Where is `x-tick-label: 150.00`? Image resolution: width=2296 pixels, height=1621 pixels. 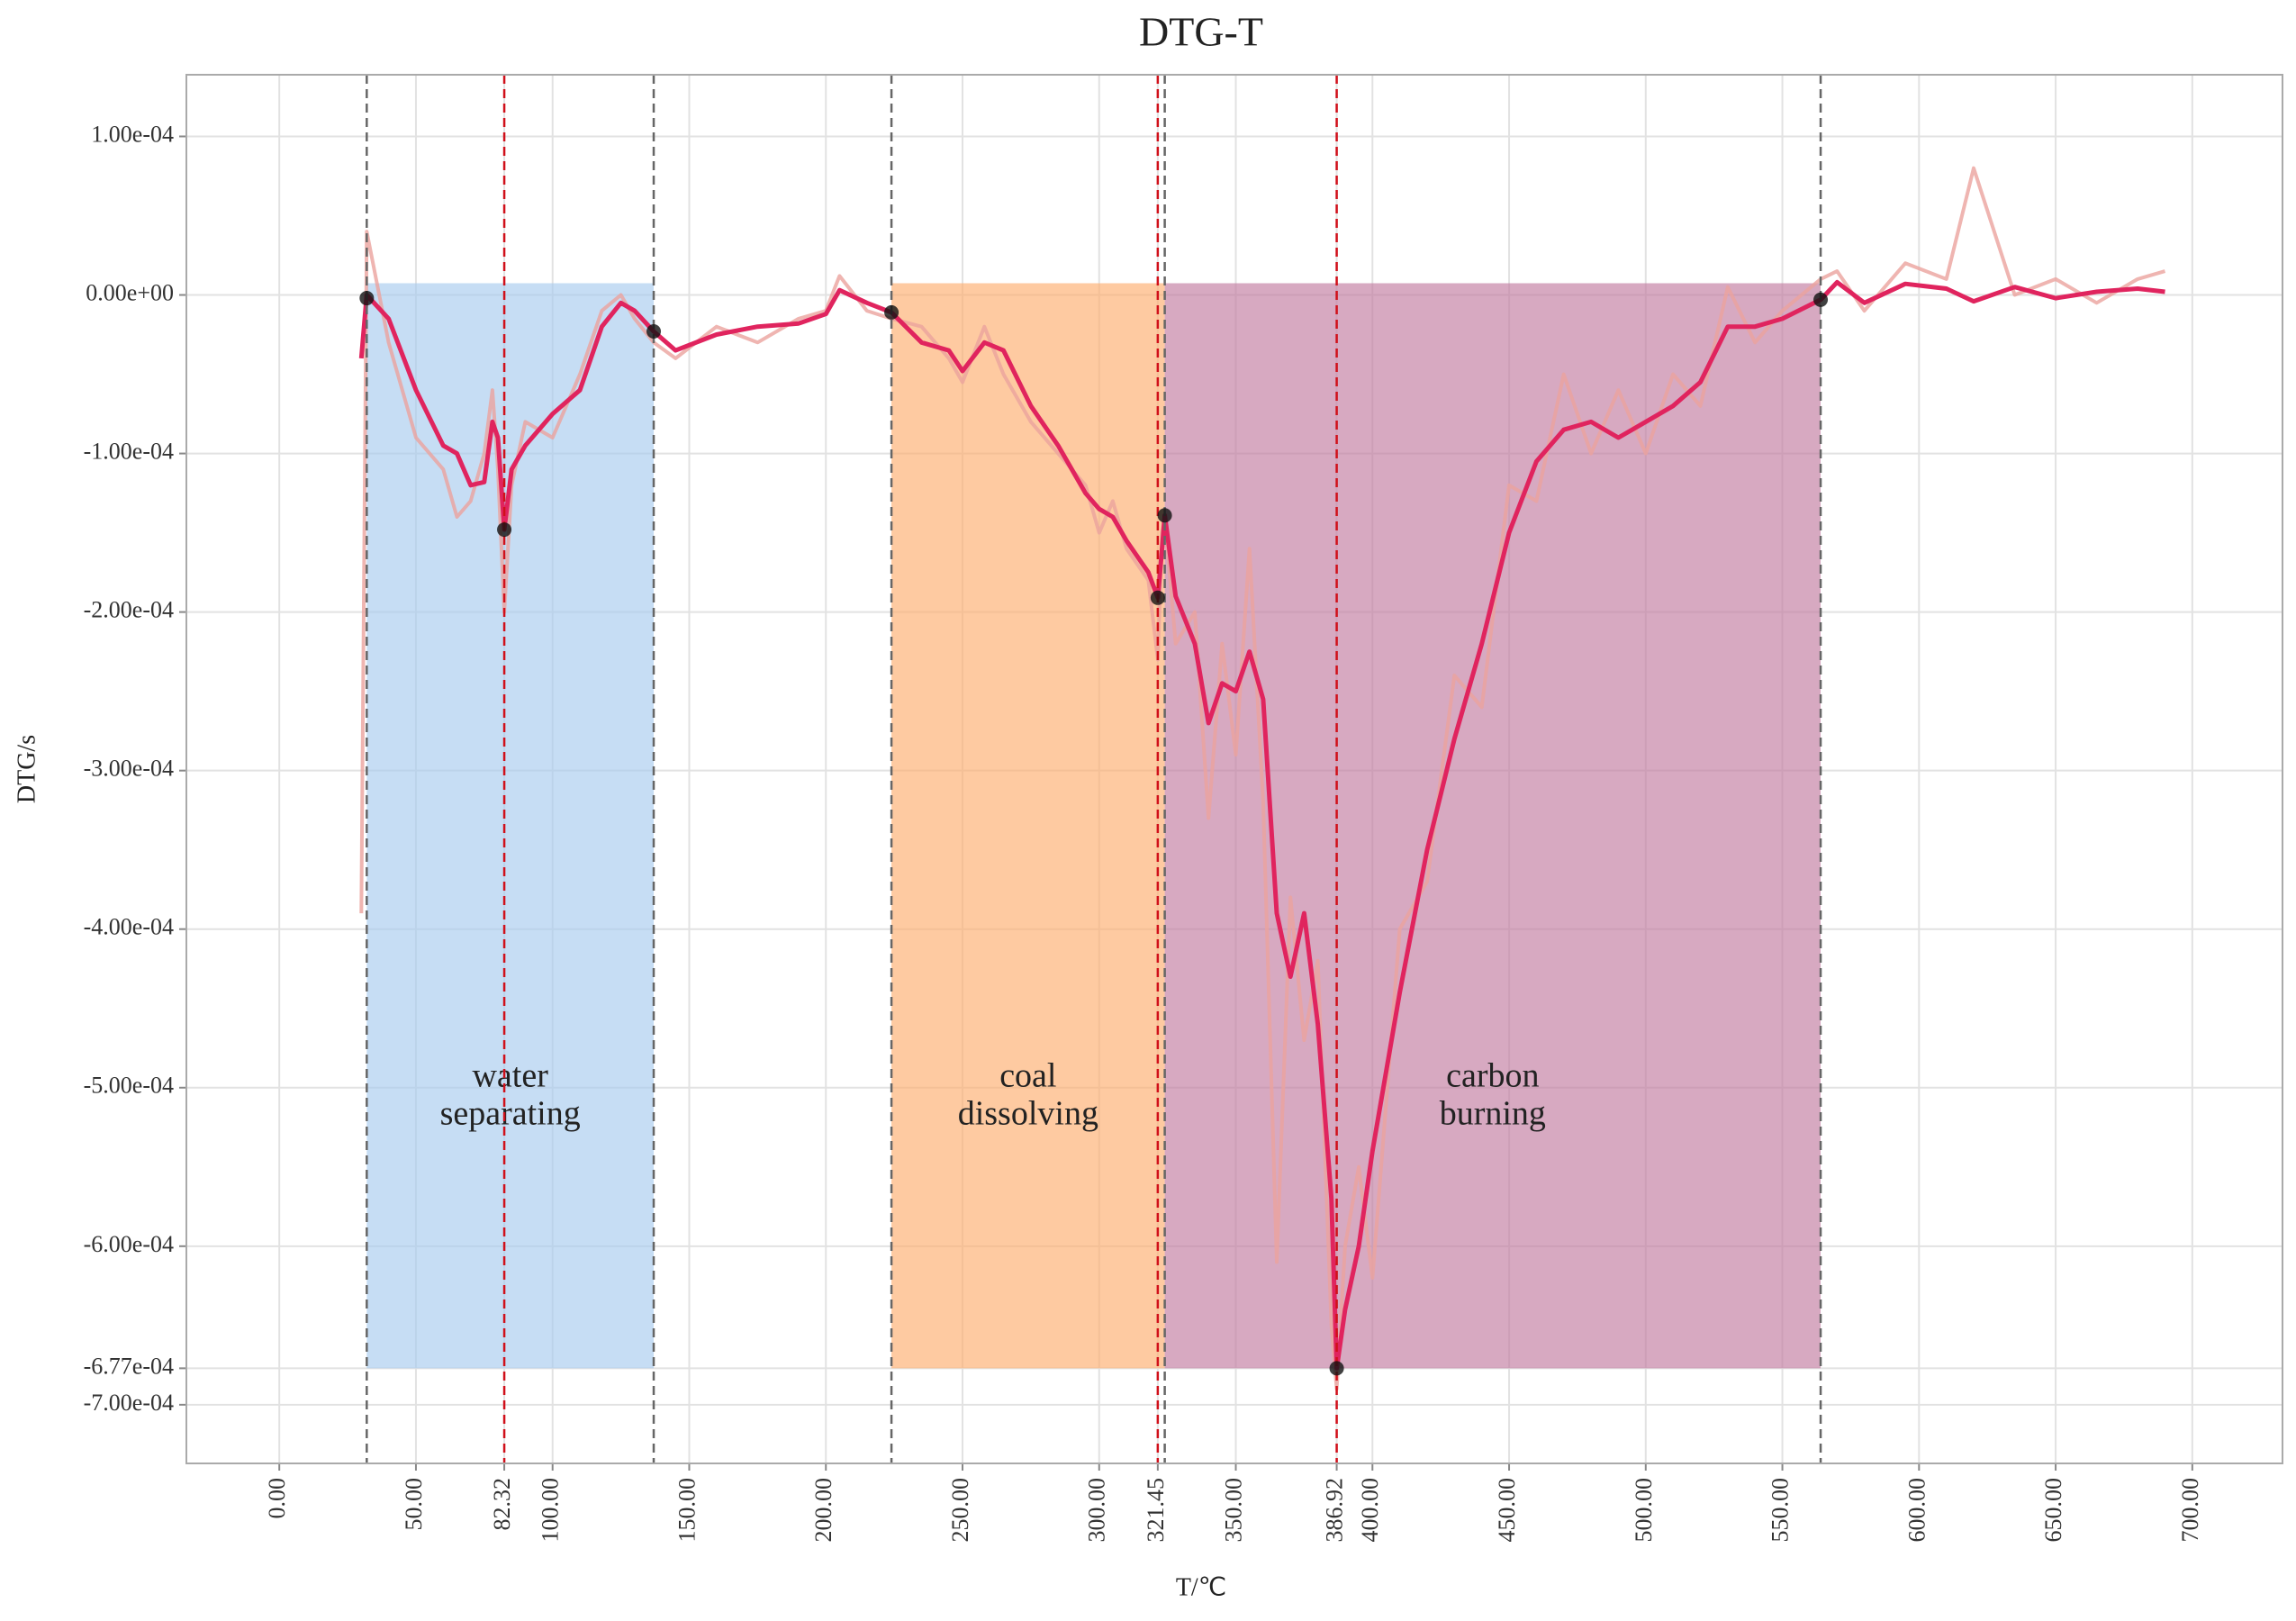
x-tick-label: 150.00 is located at coordinates (687, 1510).